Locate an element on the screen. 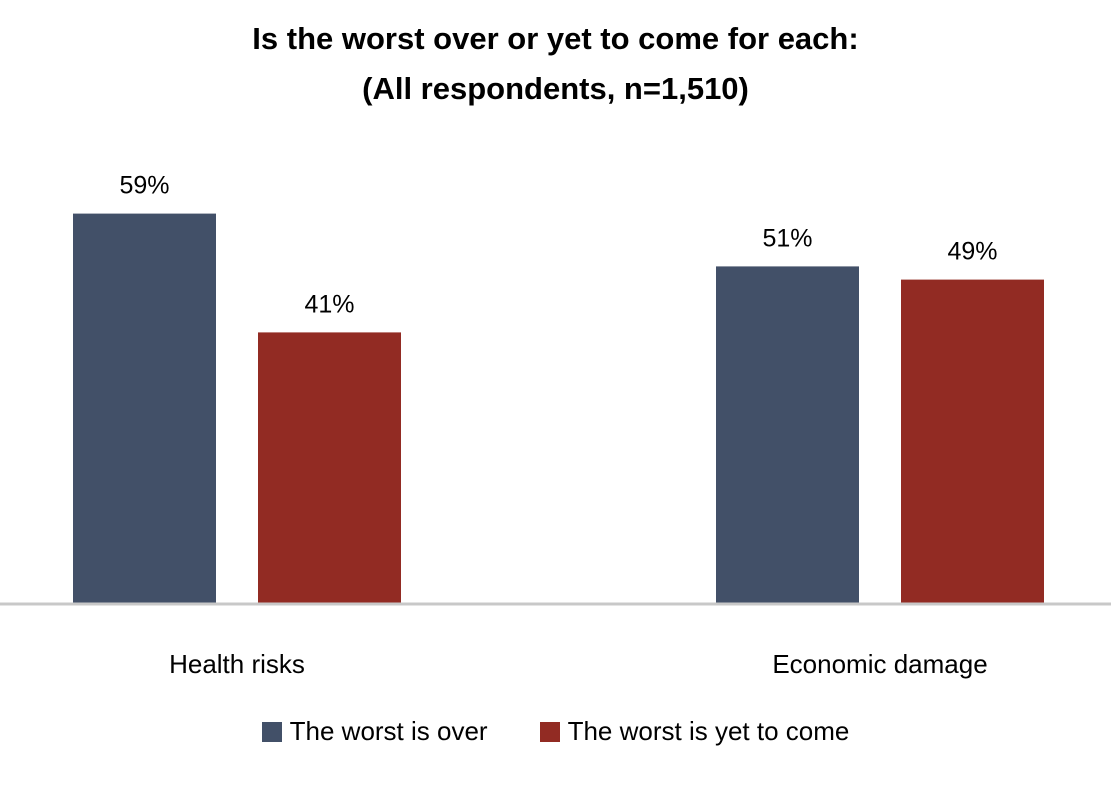 The width and height of the screenshot is (1111, 786). legend-item-worst-yet-to-come: The worst is yet to come is located at coordinates (694, 731).